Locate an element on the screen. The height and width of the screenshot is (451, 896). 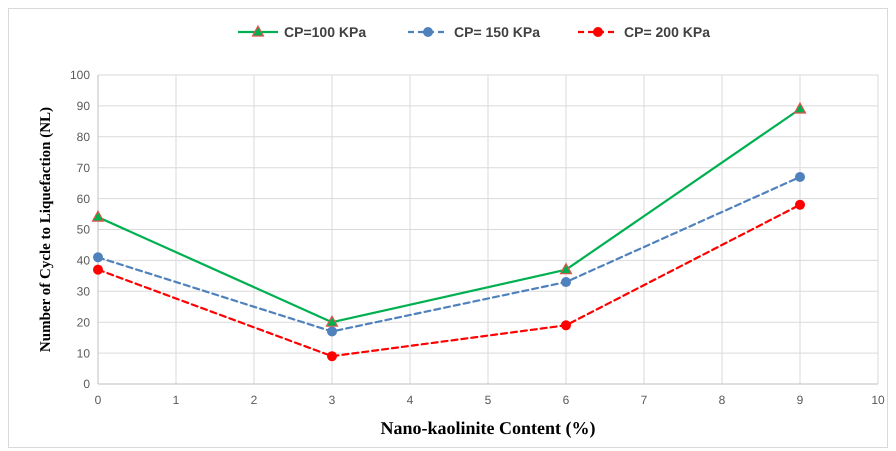
y-tick-label: 40 is located at coordinates (83, 261).